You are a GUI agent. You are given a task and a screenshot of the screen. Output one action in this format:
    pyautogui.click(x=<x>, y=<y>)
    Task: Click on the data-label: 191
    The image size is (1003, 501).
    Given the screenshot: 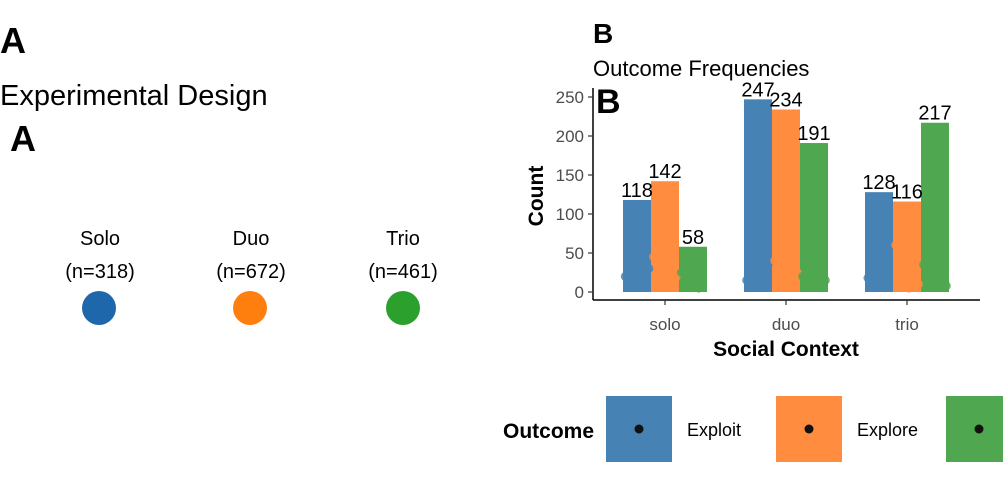 What is the action you would take?
    pyautogui.click(x=813, y=134)
    